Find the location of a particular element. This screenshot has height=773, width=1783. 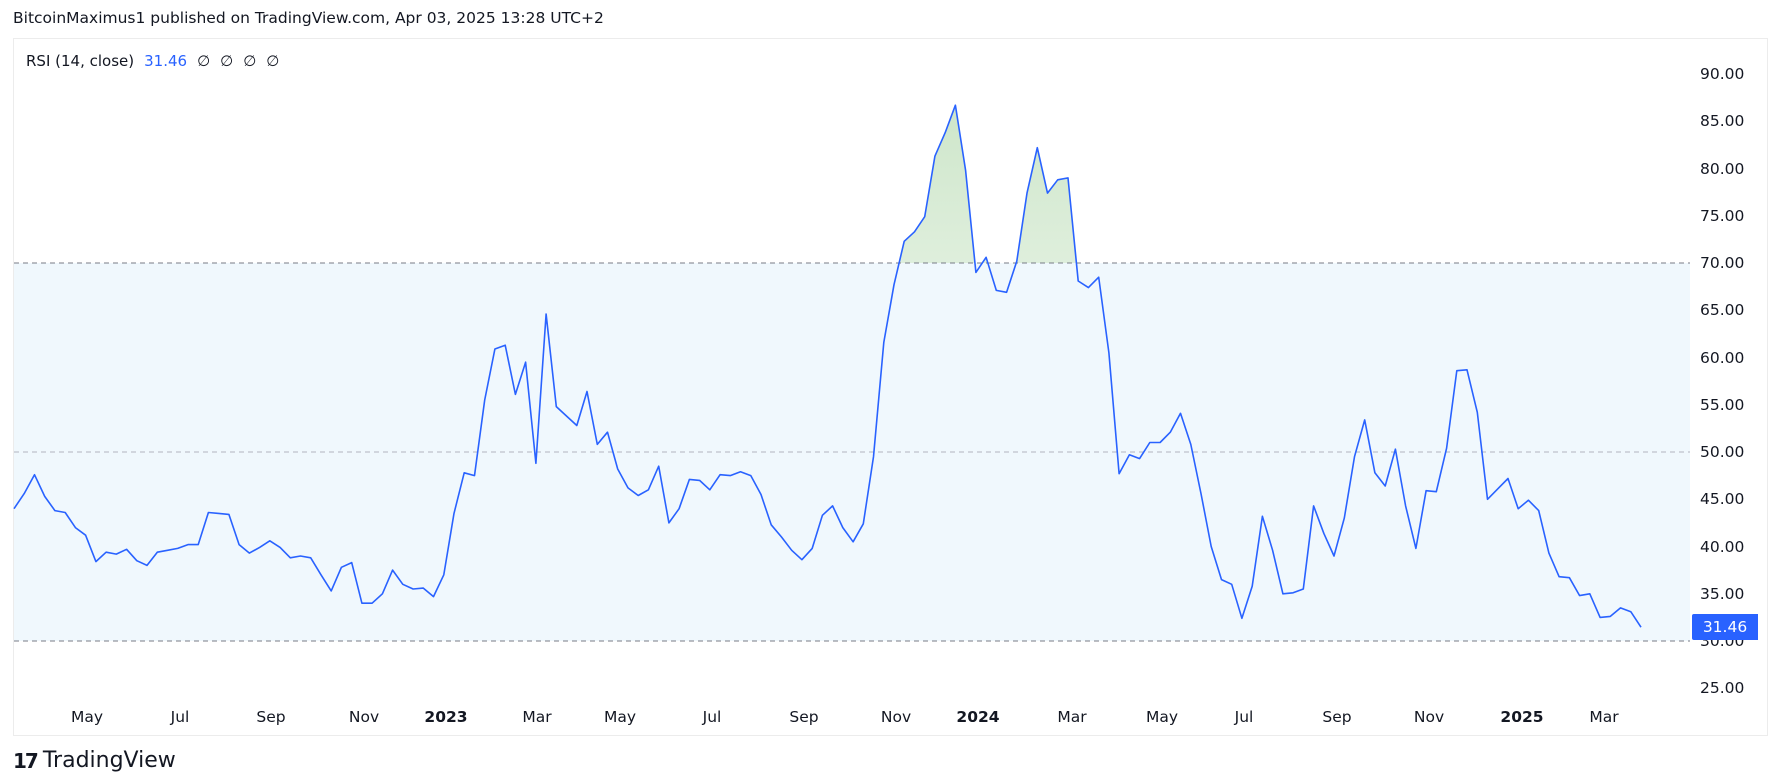

tradingview-logo: 17 TradingView is located at coordinates (94, 760).